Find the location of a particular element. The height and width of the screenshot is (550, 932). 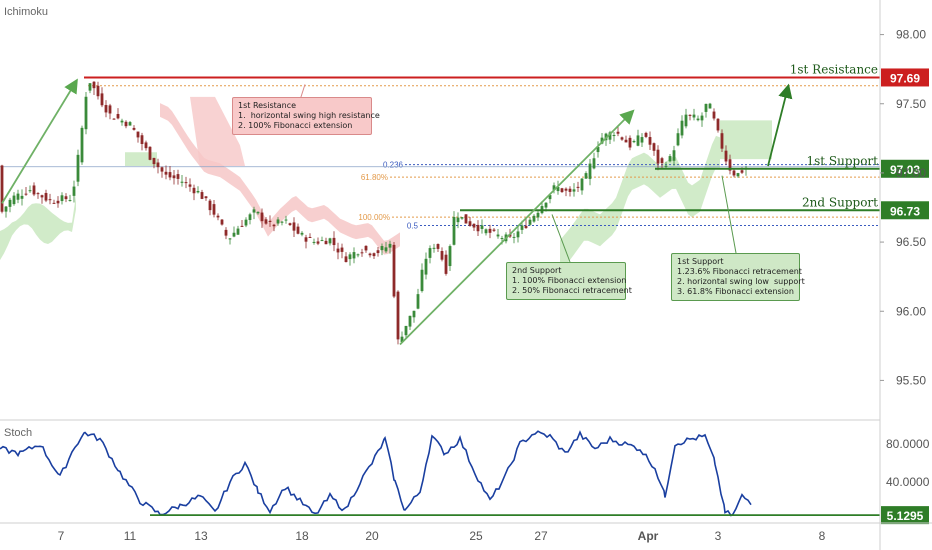

price-tick-label: 96.00 is located at coordinates (911, 311).